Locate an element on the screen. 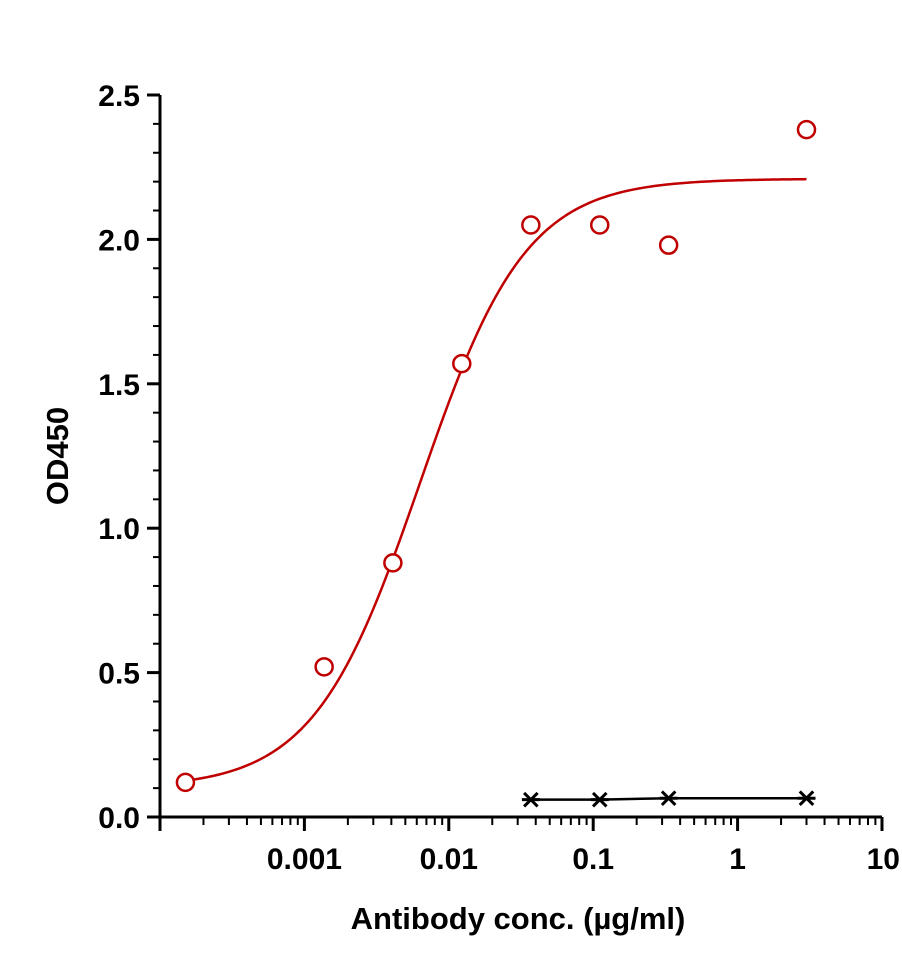 The image size is (902, 972). y-axis-title: OD450 is located at coordinates (57, 456).